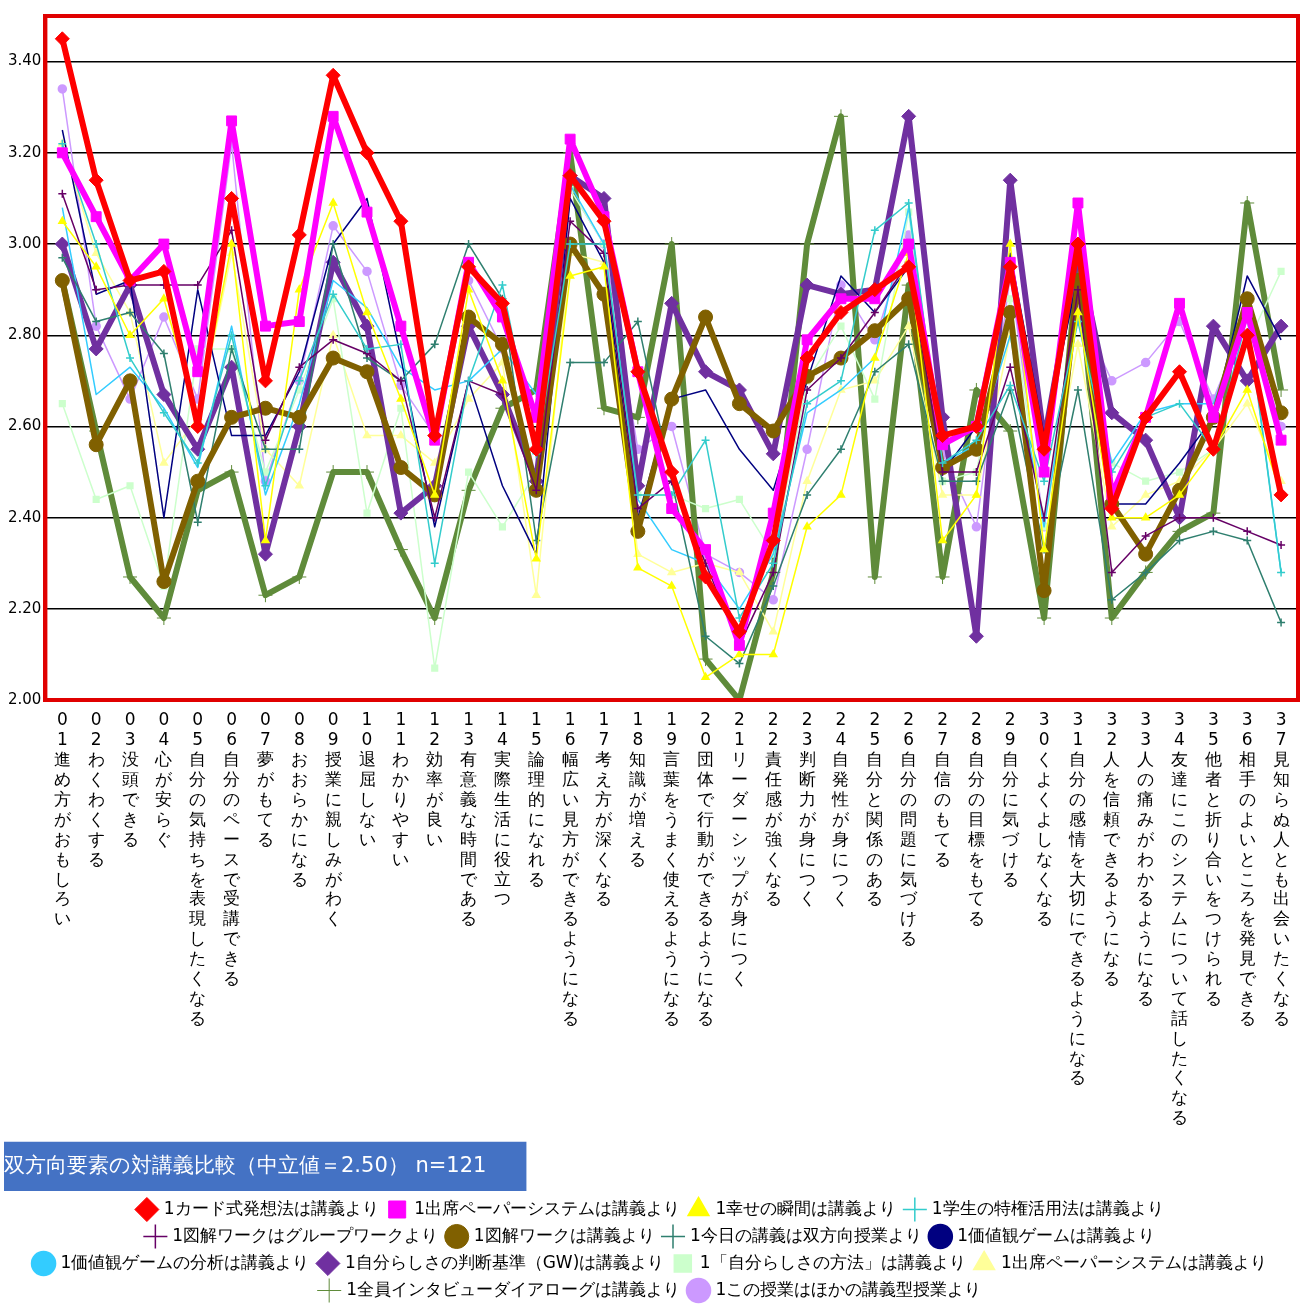 The width and height of the screenshot is (1312, 1315). What do you see at coordinates (1010, 799) in the screenshot?
I see `category-label: 29自分に気づける` at bounding box center [1010, 799].